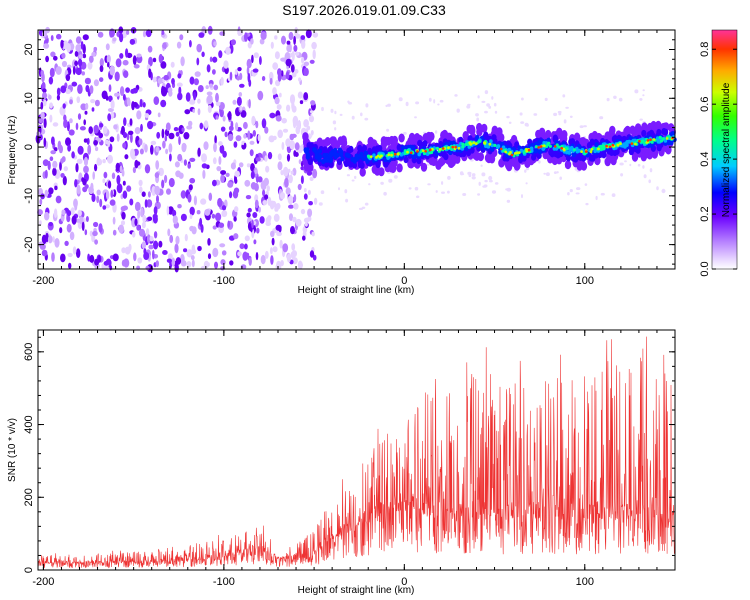 This screenshot has width=750, height=600. Describe the element at coordinates (29, 497) in the screenshot. I see `snr-y-tick-label: 200` at that location.